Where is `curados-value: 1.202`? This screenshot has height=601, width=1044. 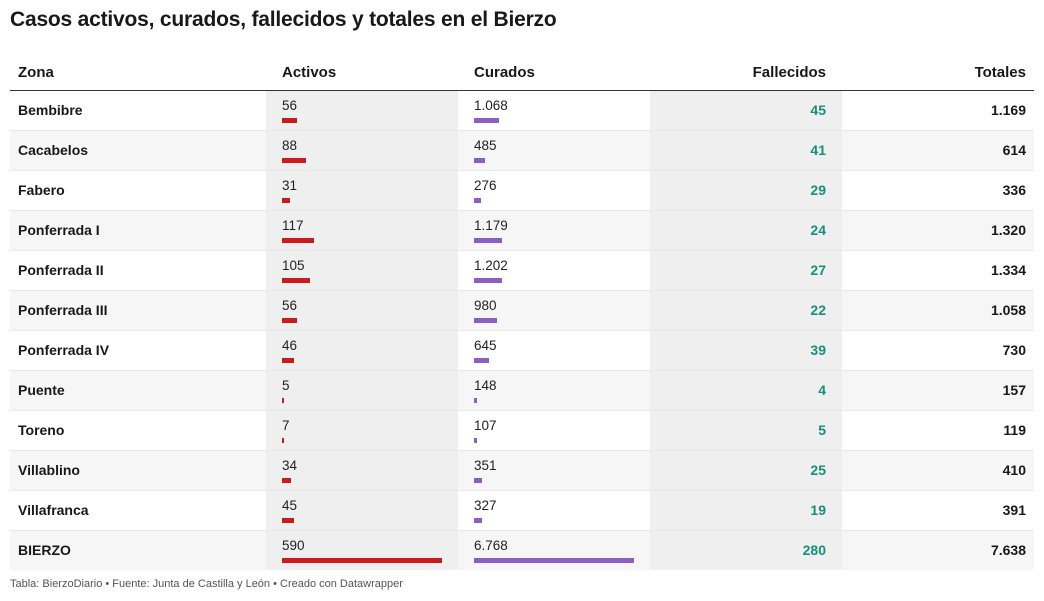
curados-value: 1.202 is located at coordinates (491, 265).